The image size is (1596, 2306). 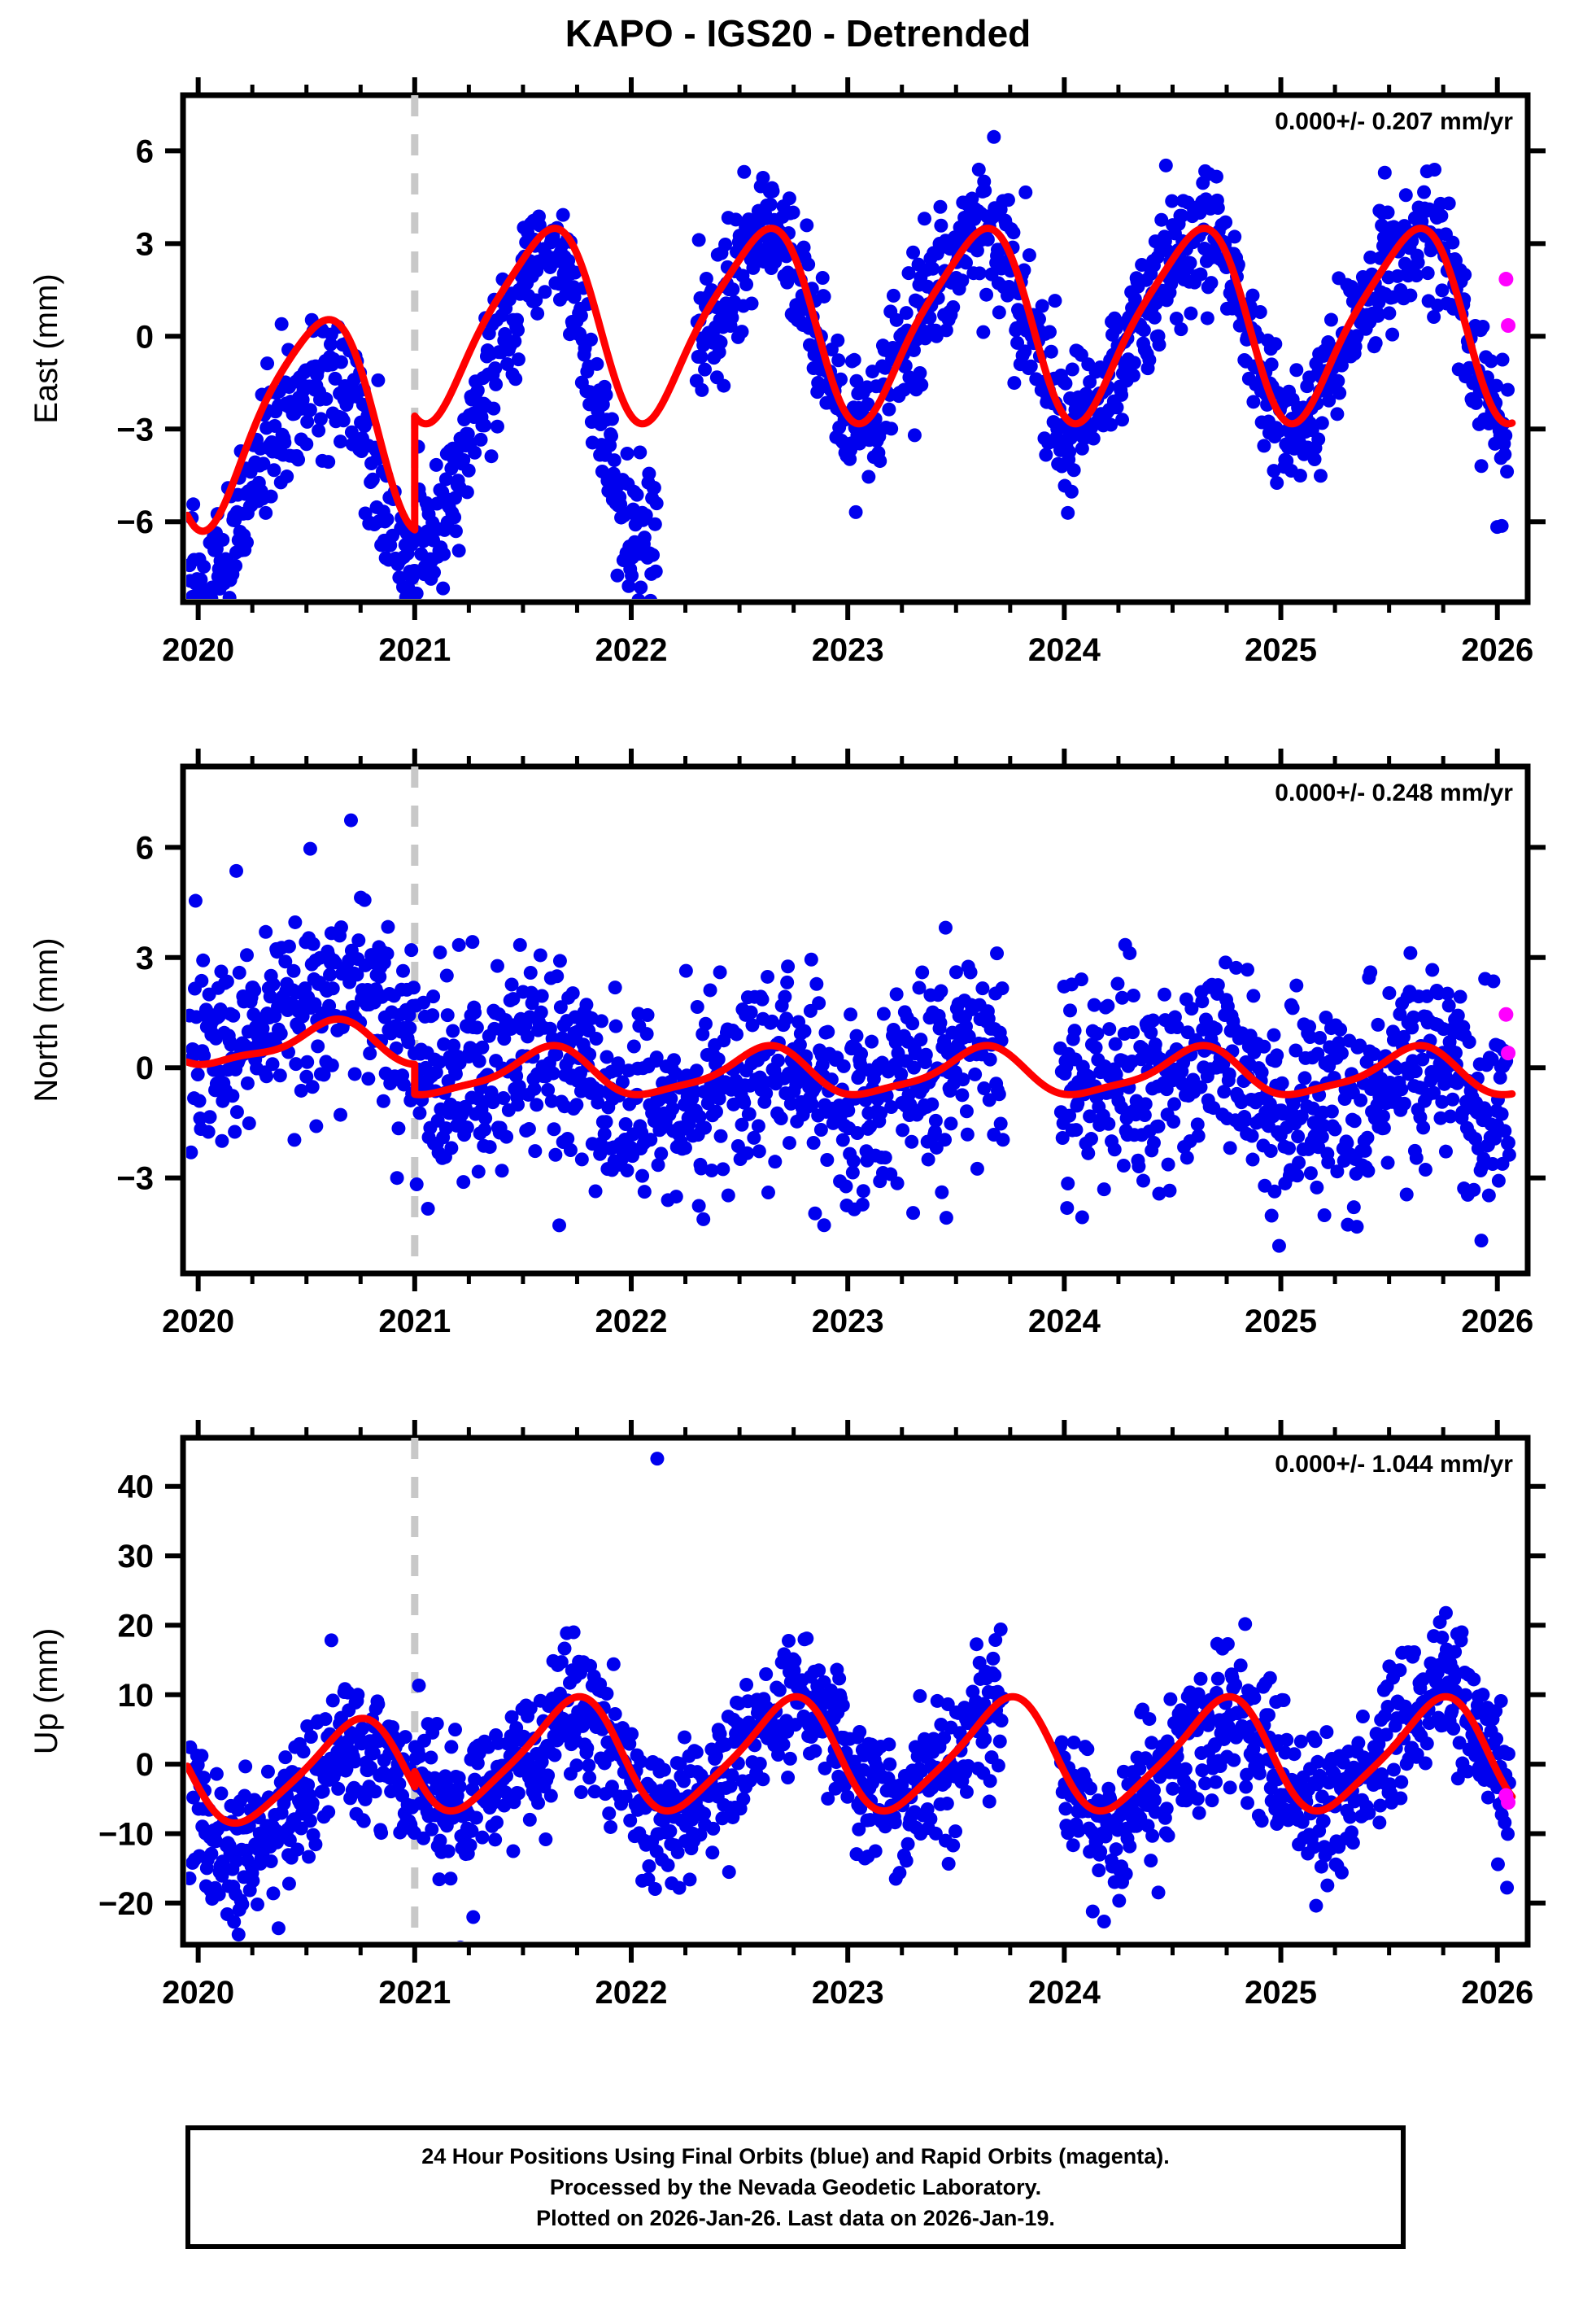 I want to click on rate-annotation: 0.000+/- 1.044 mm/yr, so click(x=1394, y=1464).